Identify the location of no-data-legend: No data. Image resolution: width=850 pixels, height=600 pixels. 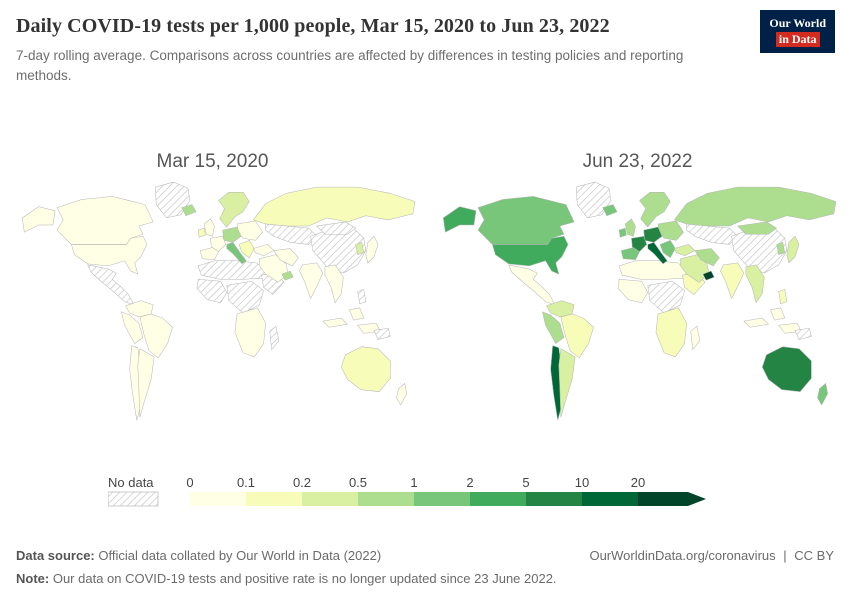
(138, 492).